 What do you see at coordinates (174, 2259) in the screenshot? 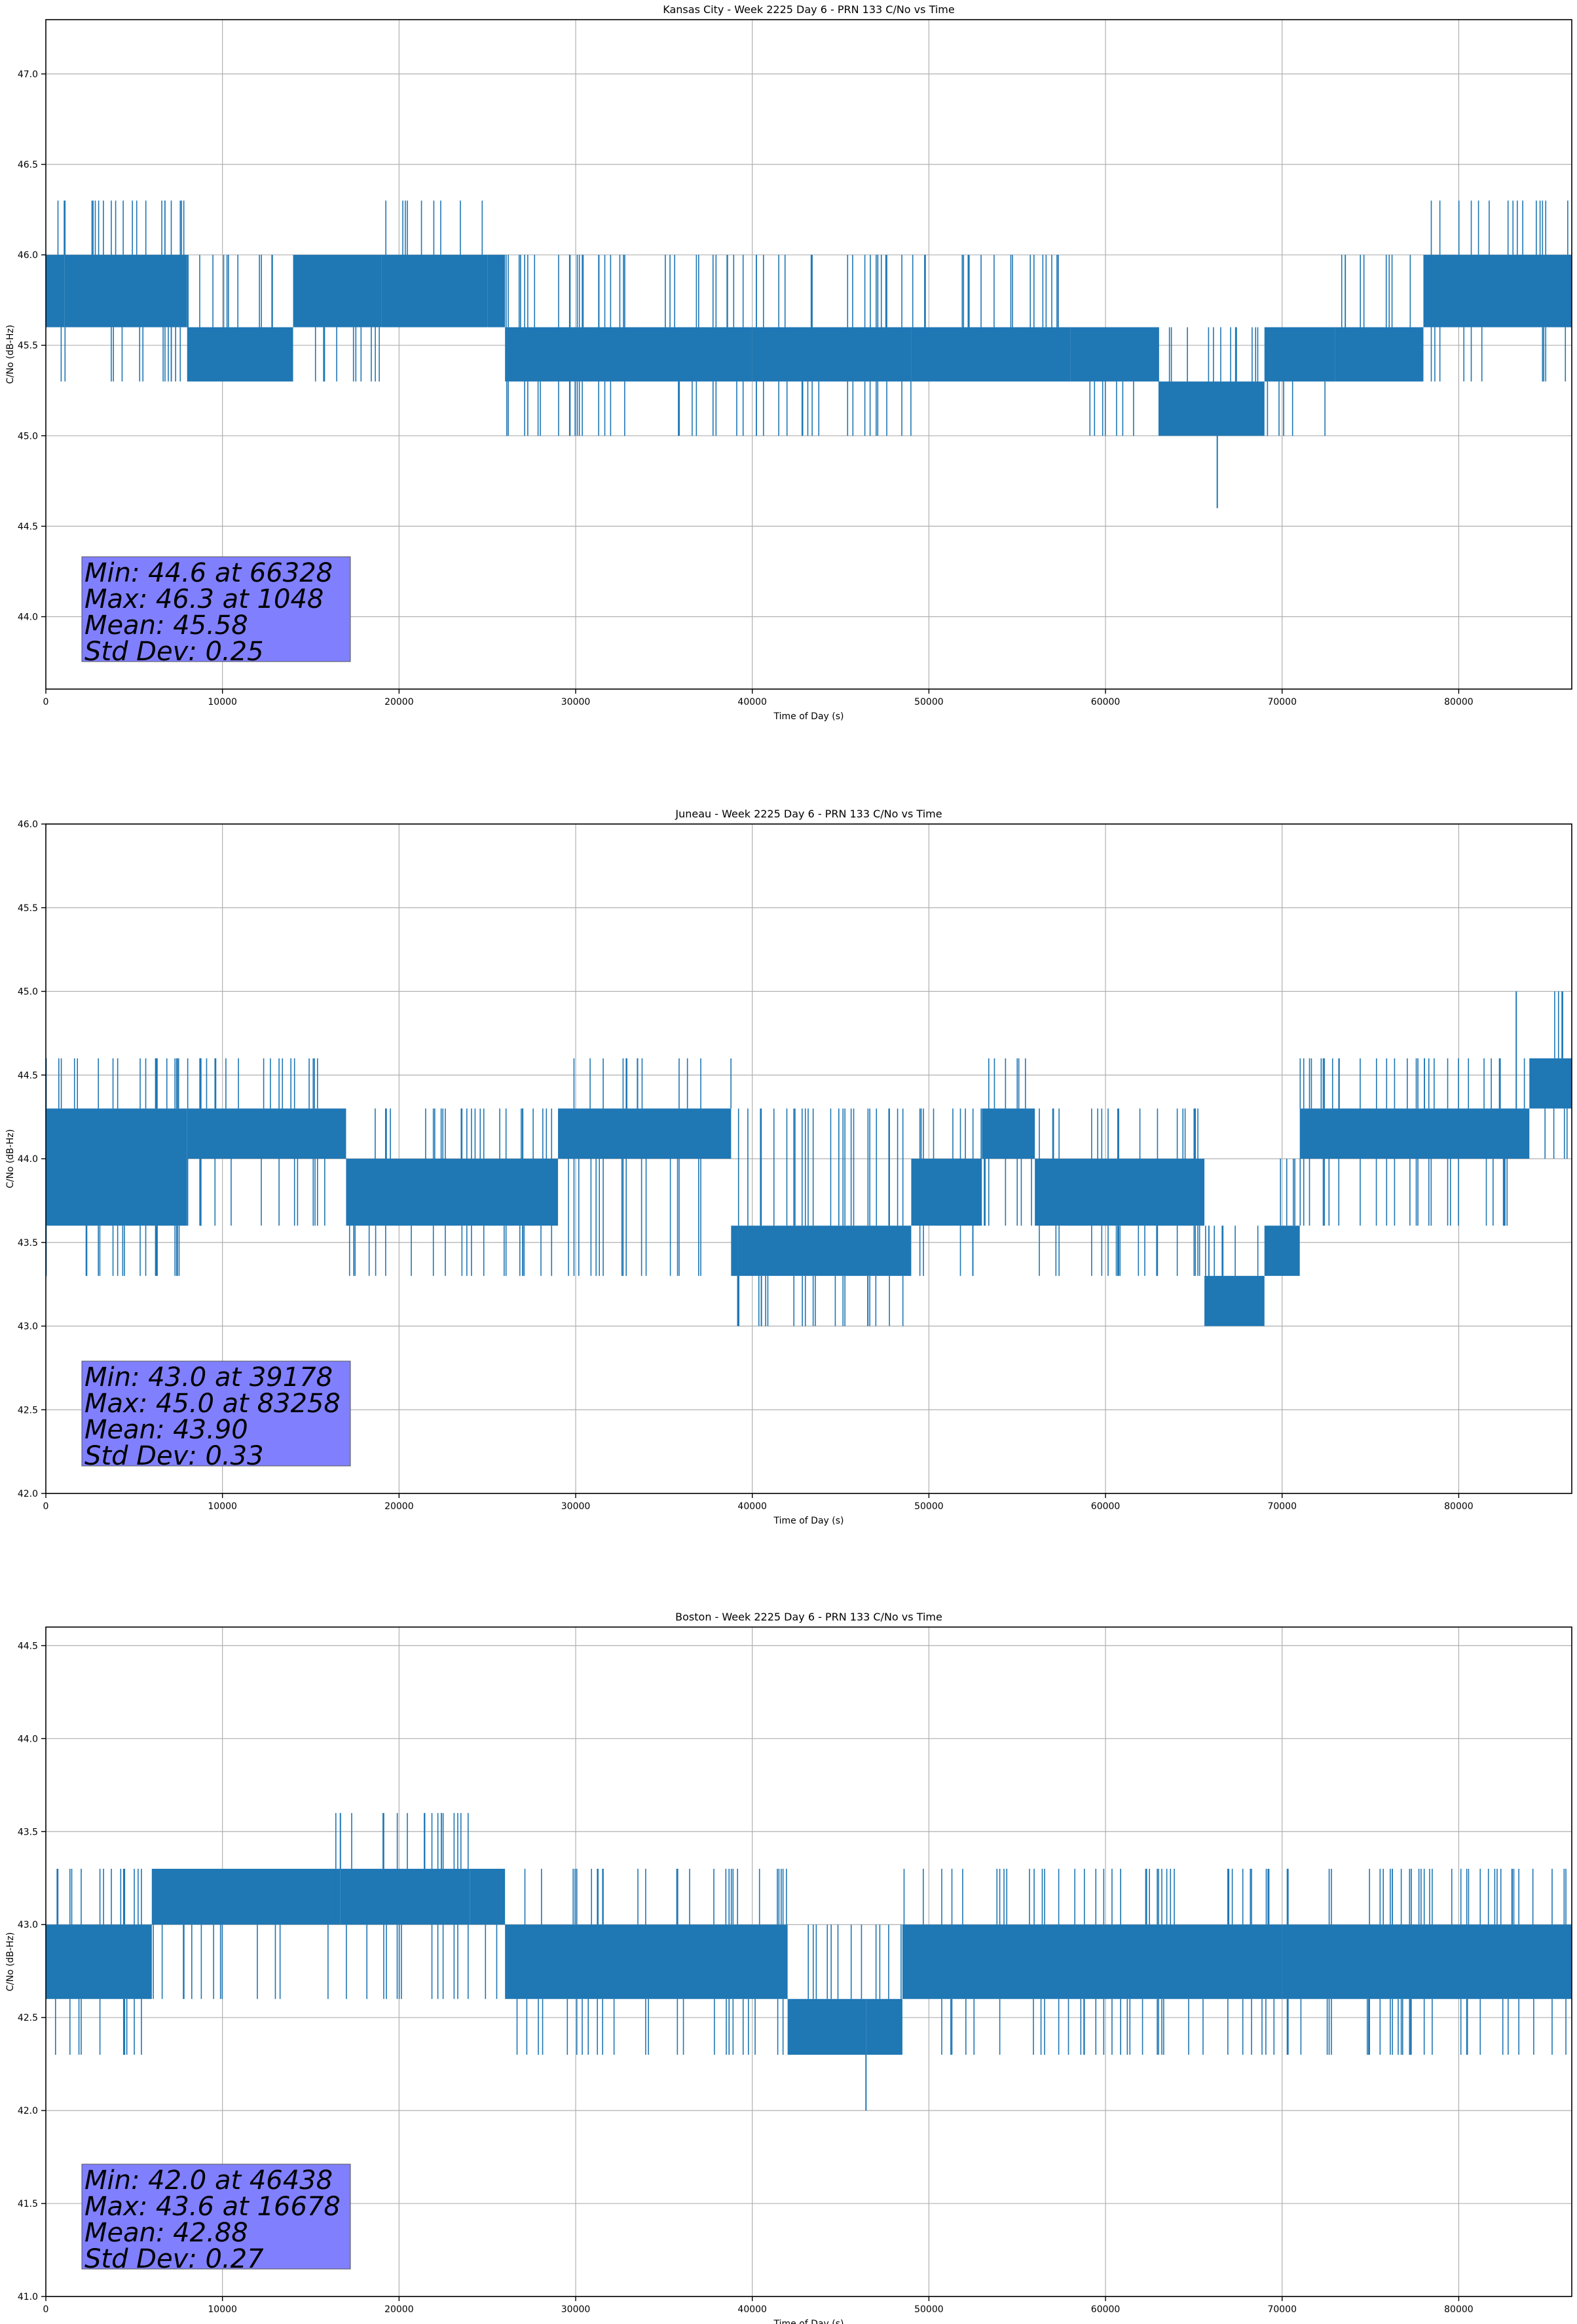
I see `stats-line: Std Dev: 0.27` at bounding box center [174, 2259].